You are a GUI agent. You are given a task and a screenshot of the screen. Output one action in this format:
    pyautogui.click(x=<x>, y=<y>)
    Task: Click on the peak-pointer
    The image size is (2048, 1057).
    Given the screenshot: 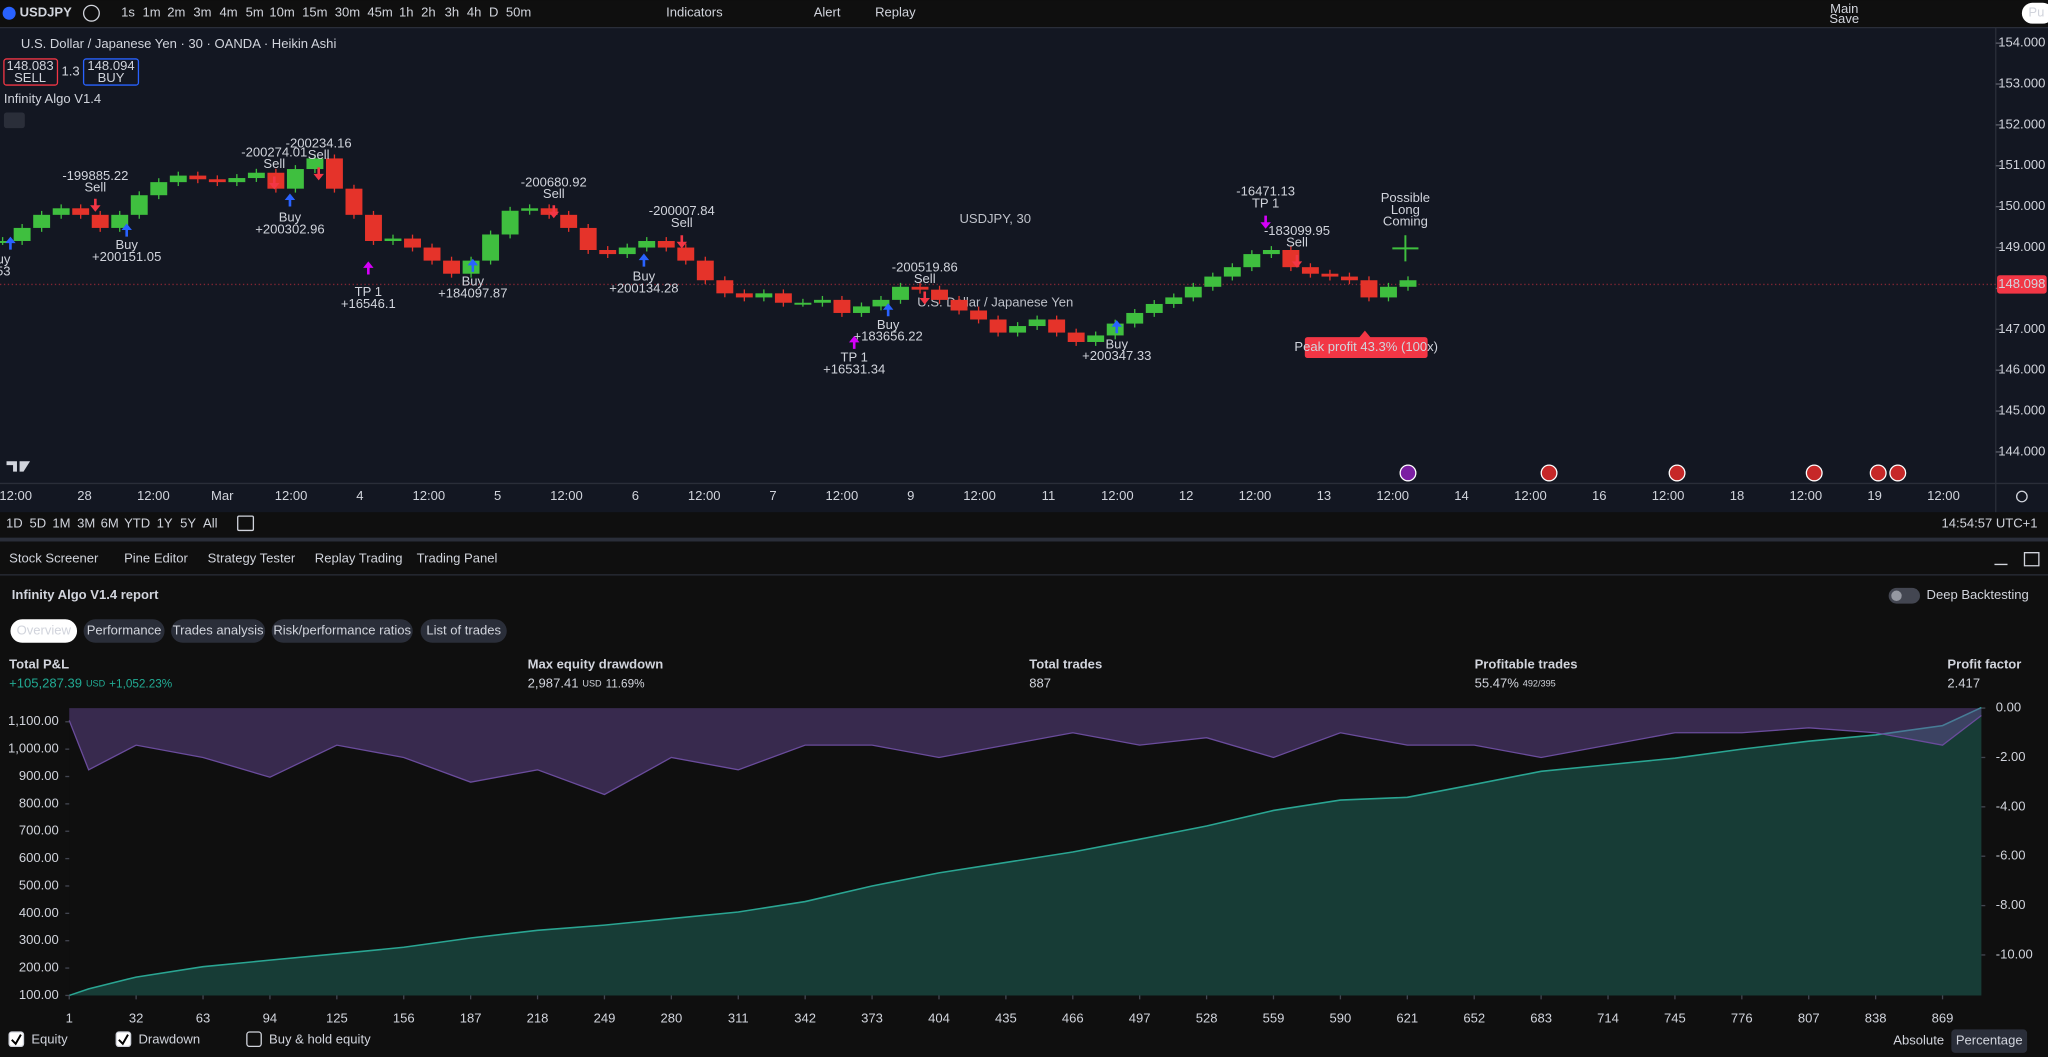 What is the action you would take?
    pyautogui.click(x=1365, y=334)
    